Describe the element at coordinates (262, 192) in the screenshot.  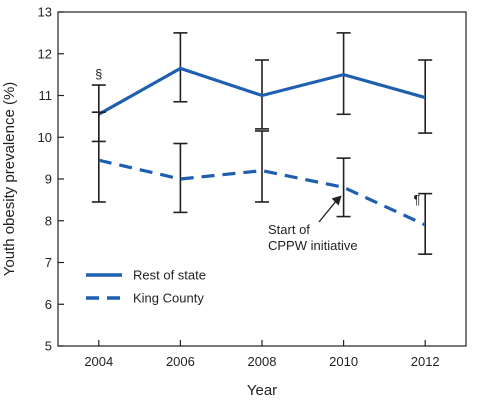
I see `series-line-king-county` at that location.